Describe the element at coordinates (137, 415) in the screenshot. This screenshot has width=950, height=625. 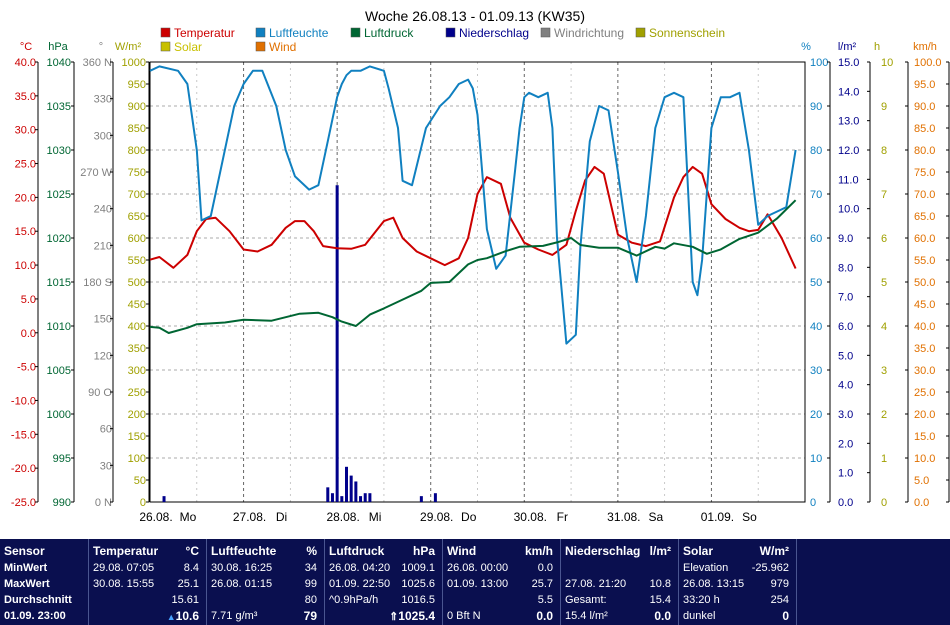
I see `axis-tick-label: 200` at that location.